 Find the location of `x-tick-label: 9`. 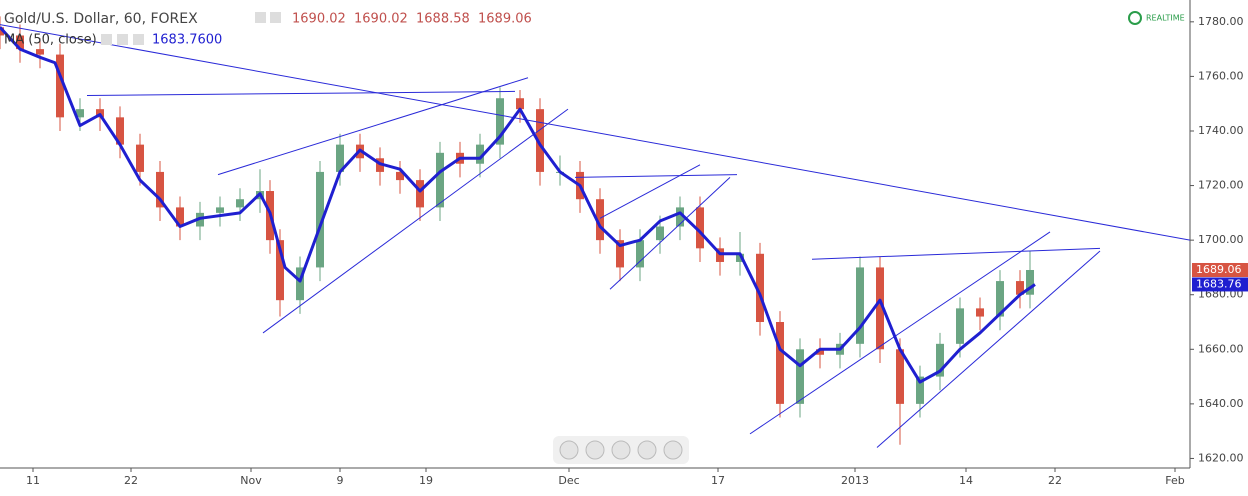

x-tick-label: 9 is located at coordinates (340, 480).